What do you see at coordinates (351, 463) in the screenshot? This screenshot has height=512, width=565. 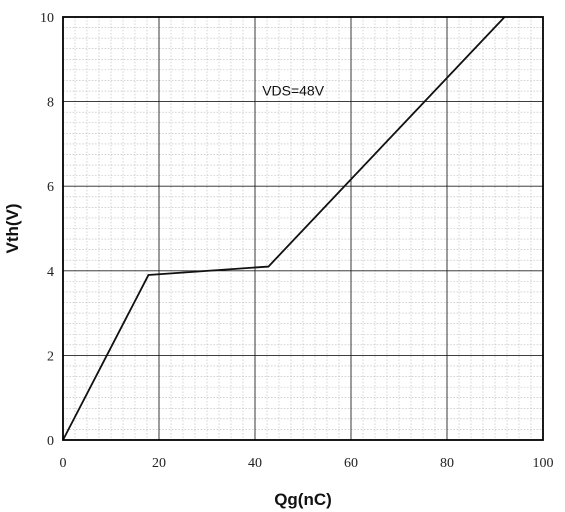 I see `x-tick-label: 60` at bounding box center [351, 463].